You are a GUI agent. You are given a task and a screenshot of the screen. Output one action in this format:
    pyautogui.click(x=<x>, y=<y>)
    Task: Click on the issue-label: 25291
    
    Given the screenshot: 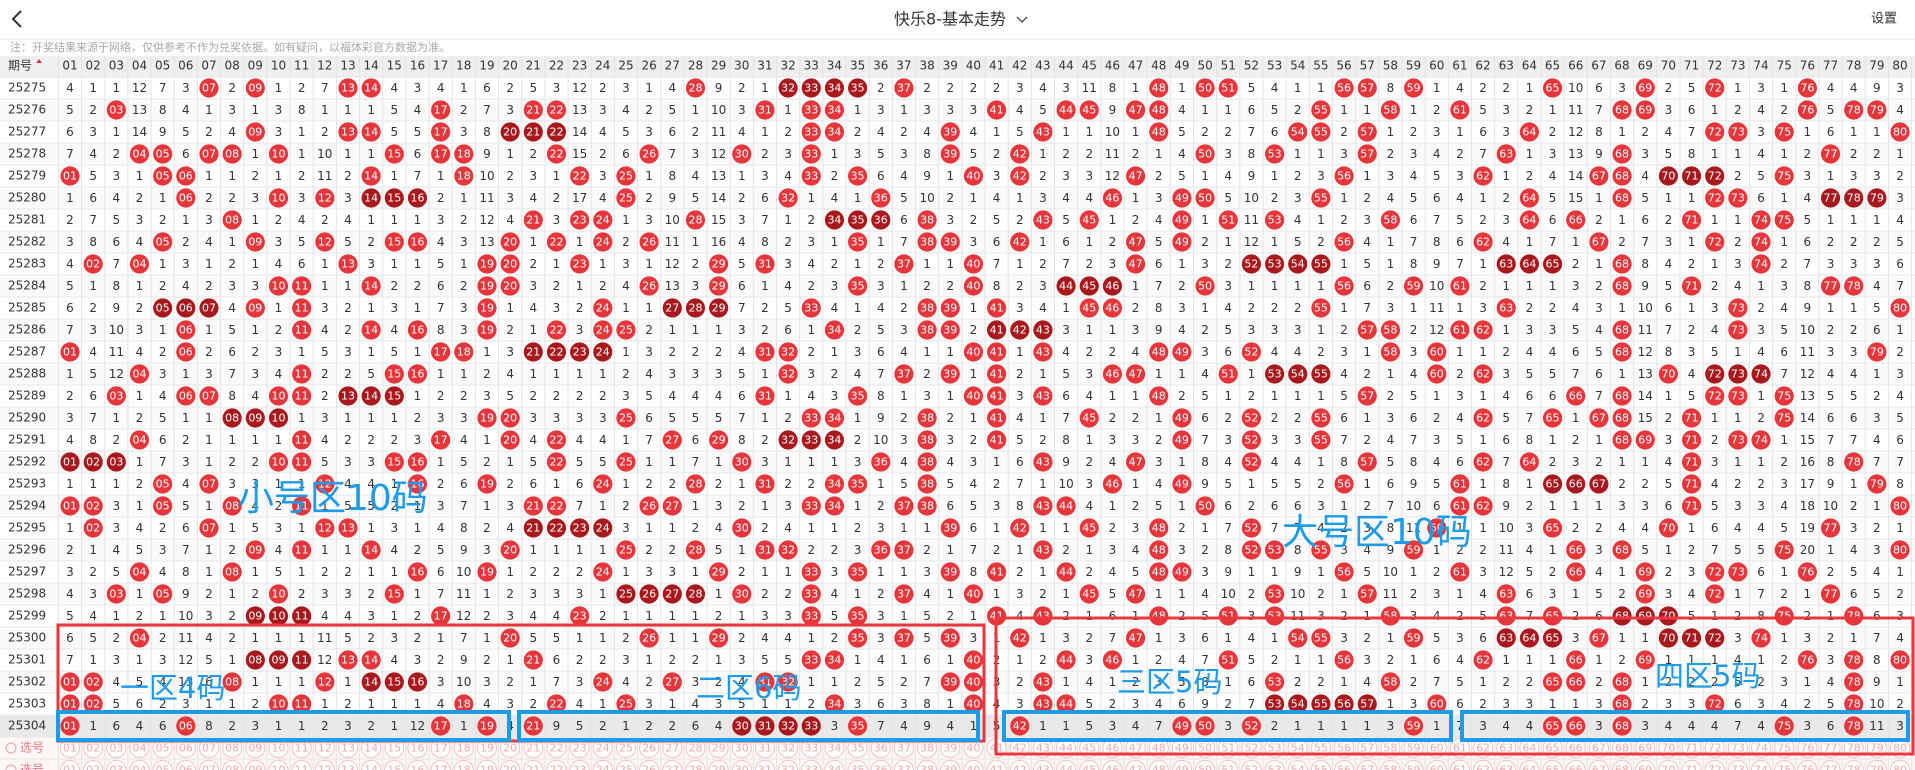 What is the action you would take?
    pyautogui.click(x=27, y=440)
    